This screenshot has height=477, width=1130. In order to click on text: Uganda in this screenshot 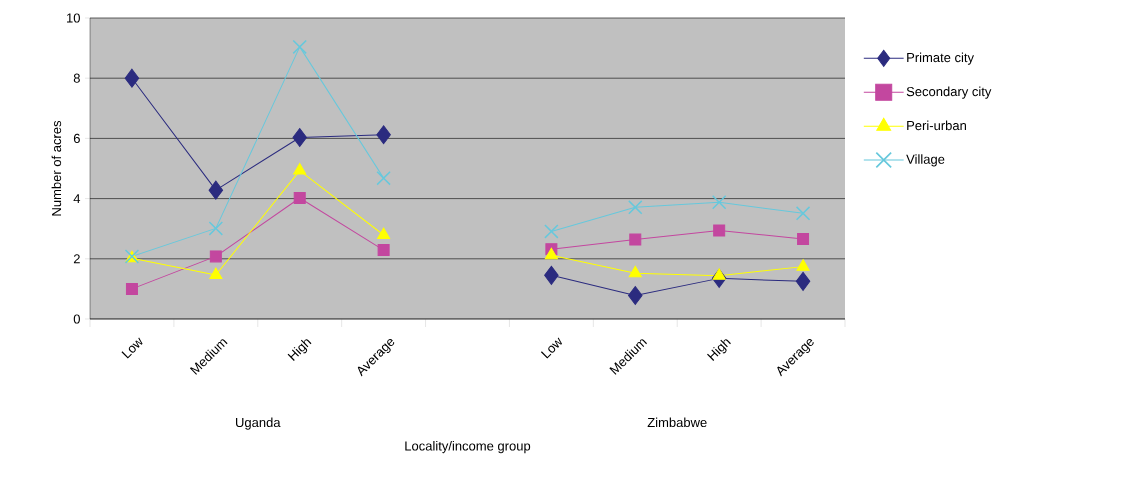, I will do `click(258, 423)`.